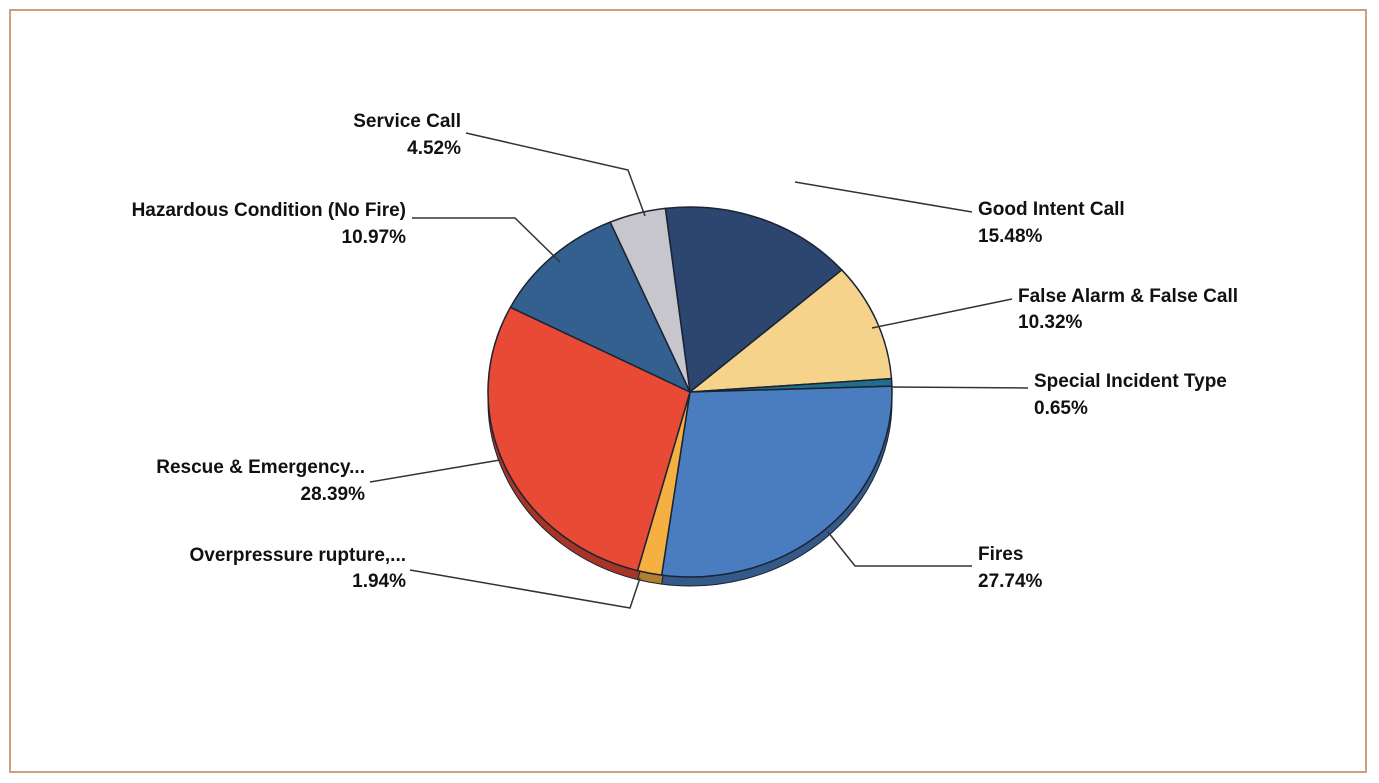 The image size is (1379, 783). Describe the element at coordinates (1128, 296) in the screenshot. I see `slice-label: False Alarm & False Call` at that location.